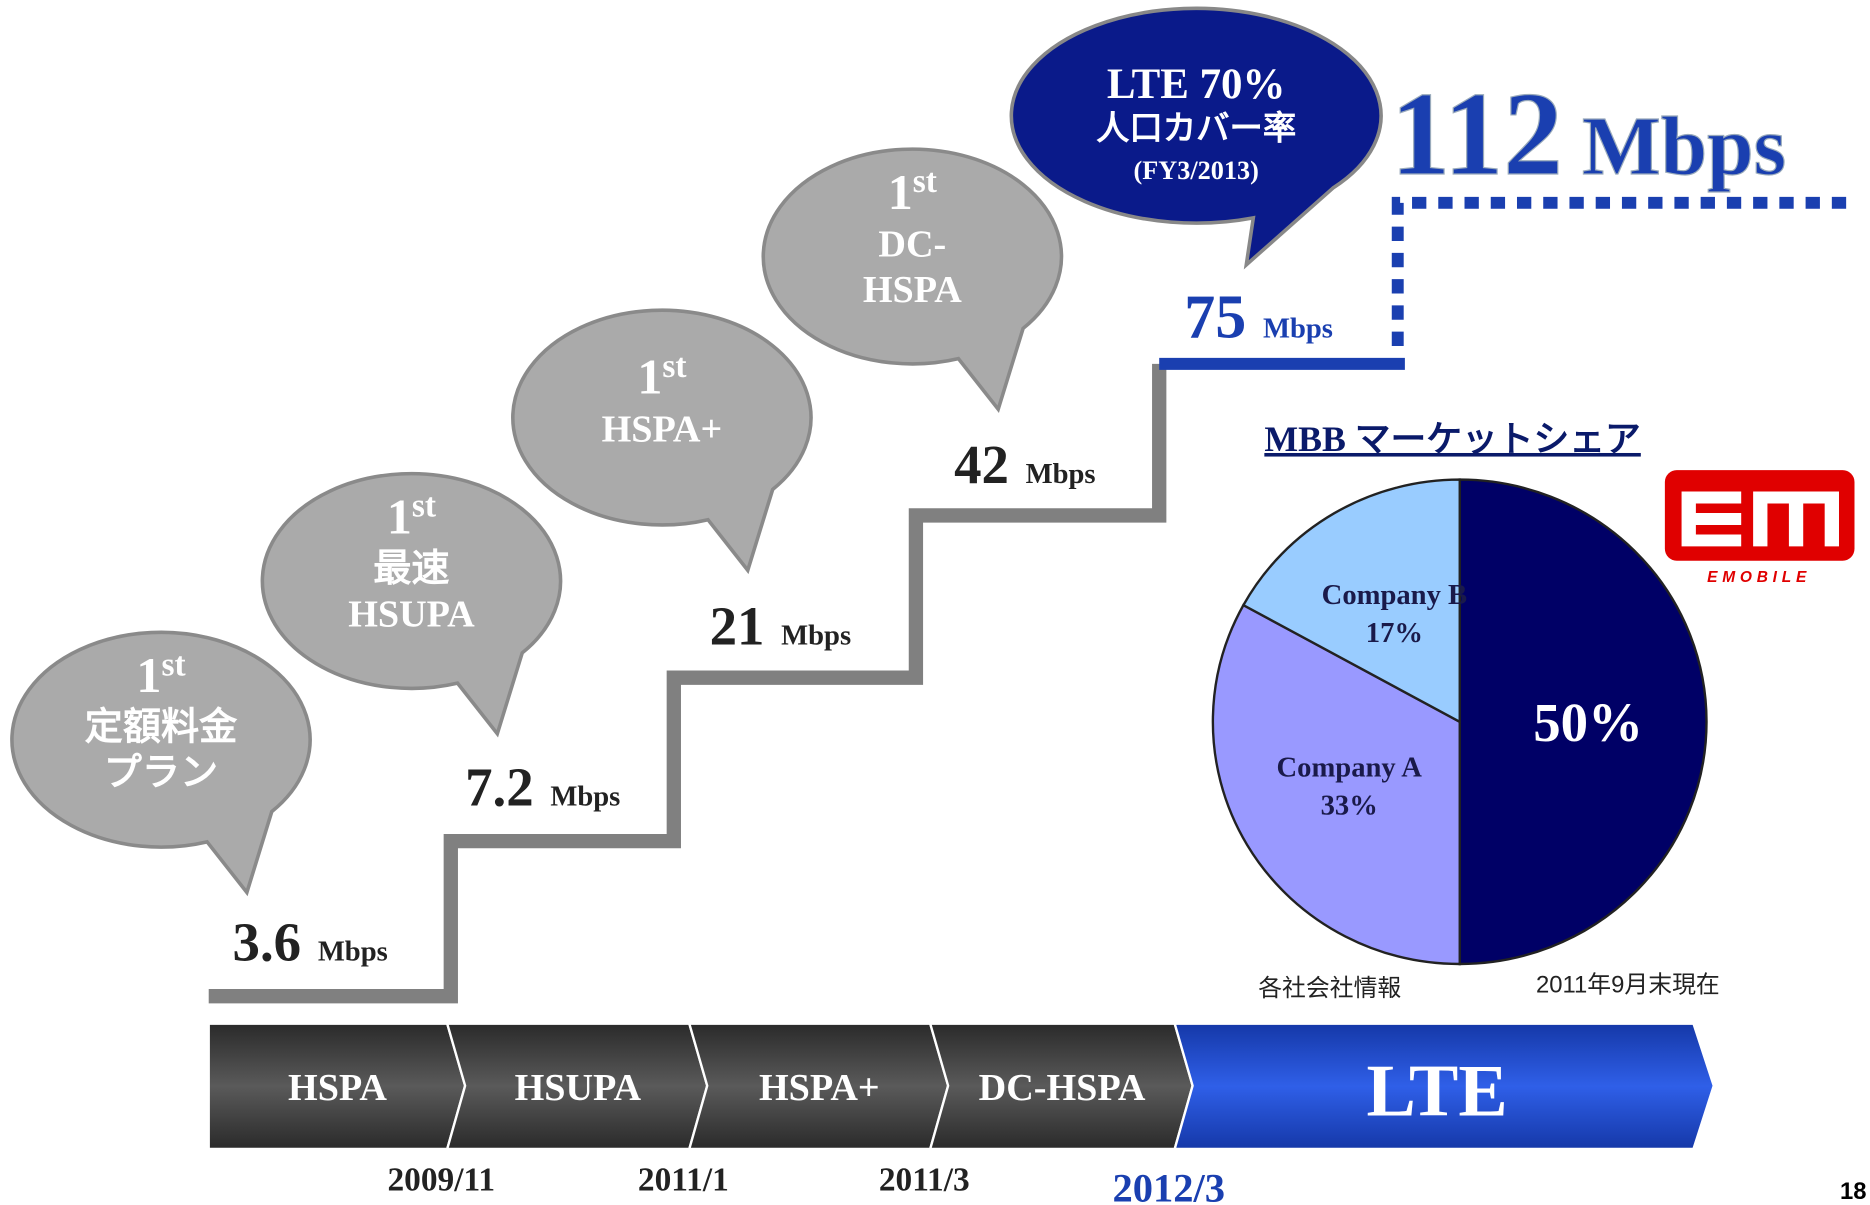 The image size is (1870, 1205). What do you see at coordinates (924, 1180) in the screenshot?
I see `date-label: 2011/3` at bounding box center [924, 1180].